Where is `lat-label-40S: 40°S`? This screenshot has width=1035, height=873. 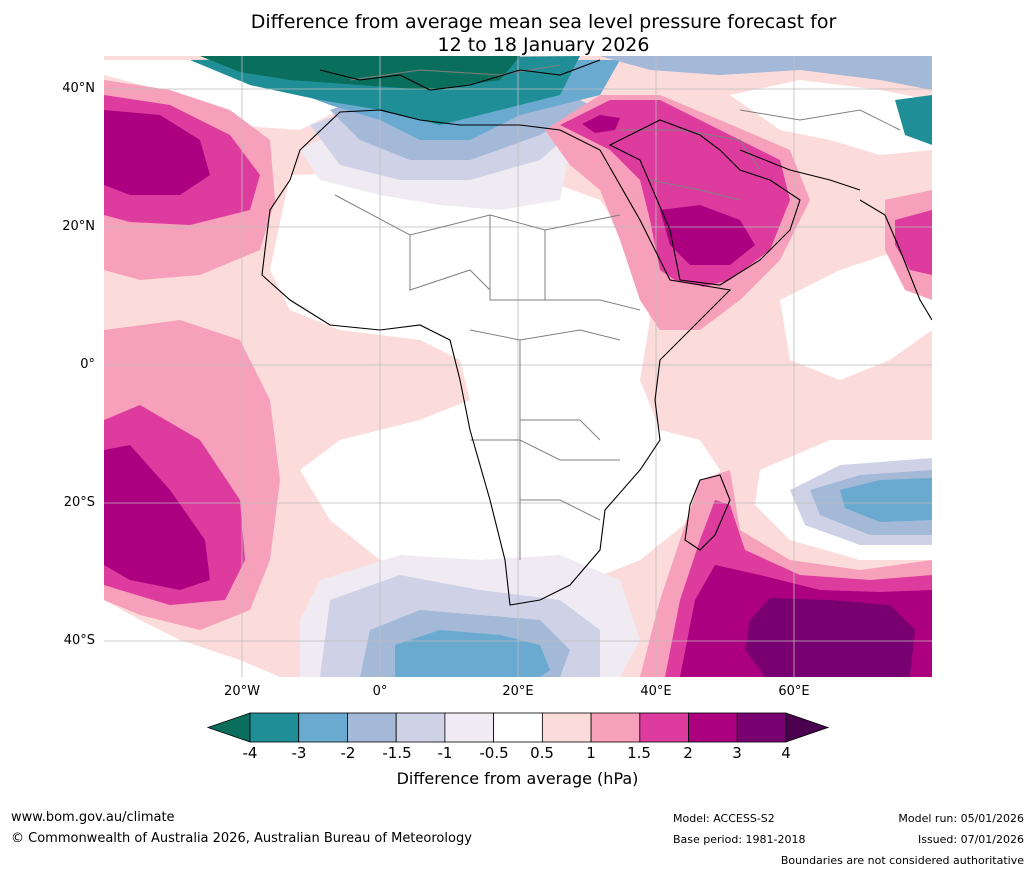 lat-label-40S: 40°S is located at coordinates (79, 640).